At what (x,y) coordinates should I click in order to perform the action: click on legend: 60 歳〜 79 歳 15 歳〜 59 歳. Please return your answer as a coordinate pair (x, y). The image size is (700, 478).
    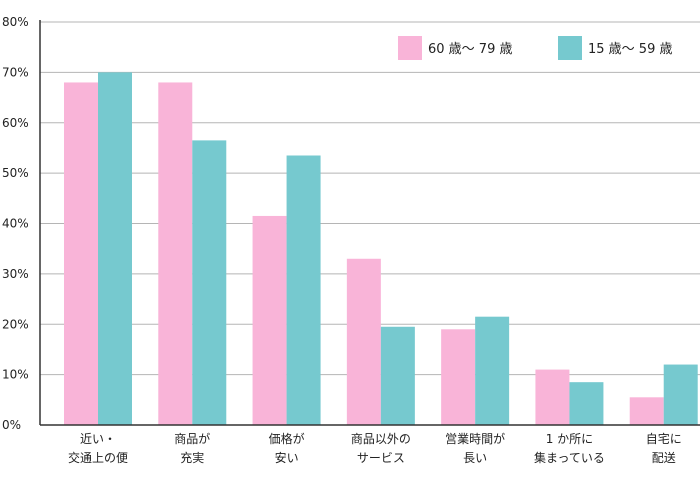
    Looking at the image, I should click on (535, 48).